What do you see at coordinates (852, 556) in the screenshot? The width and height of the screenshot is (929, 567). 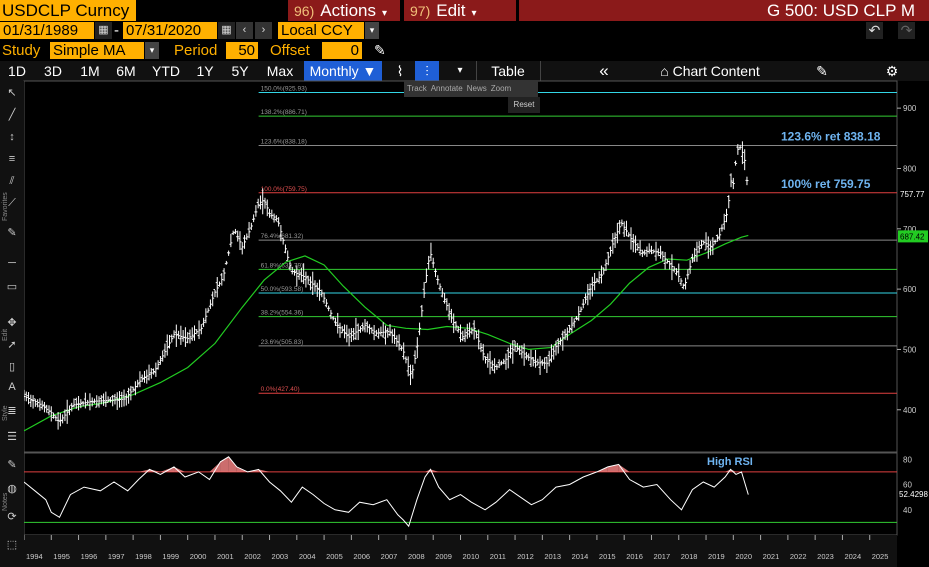 I see `x-tick-label: 2024` at bounding box center [852, 556].